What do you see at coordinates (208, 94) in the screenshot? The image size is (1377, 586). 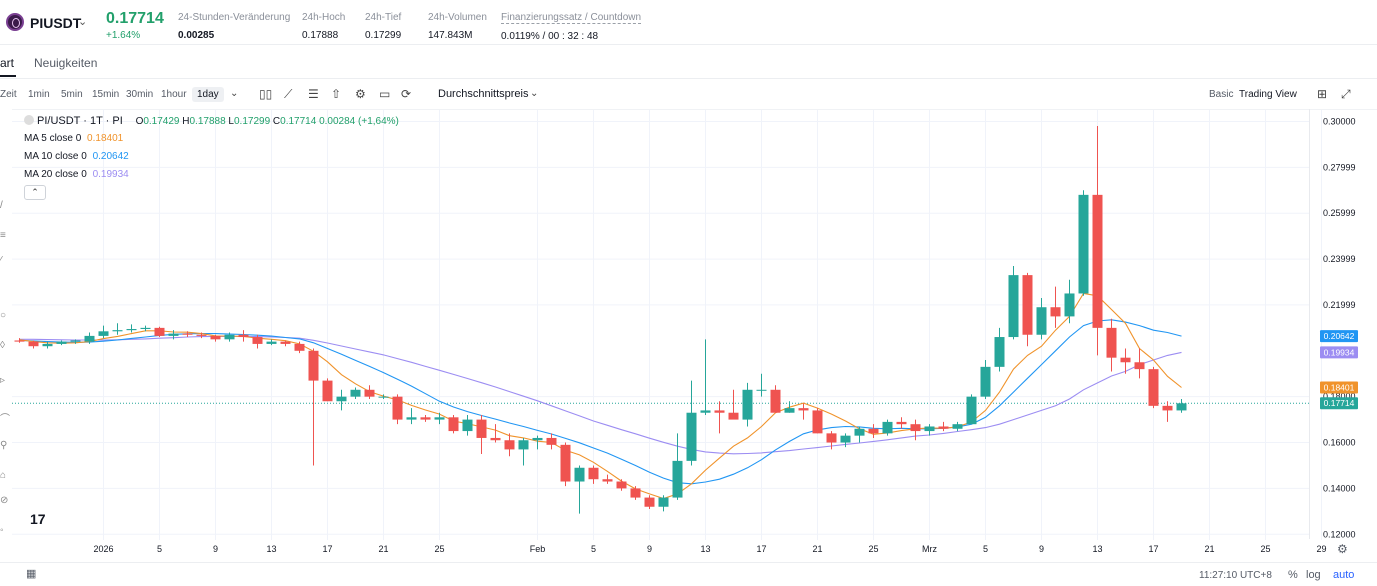 I see `interval-1day: 1day` at bounding box center [208, 94].